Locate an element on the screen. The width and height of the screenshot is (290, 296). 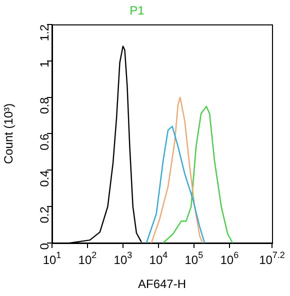
y-tick-label: 0 is located at coordinates (44, 246).